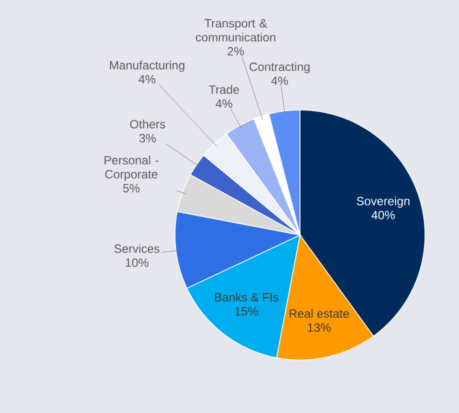 This screenshot has width=459, height=413. What do you see at coordinates (147, 66) in the screenshot?
I see `slice-label: Manufacturing` at bounding box center [147, 66].